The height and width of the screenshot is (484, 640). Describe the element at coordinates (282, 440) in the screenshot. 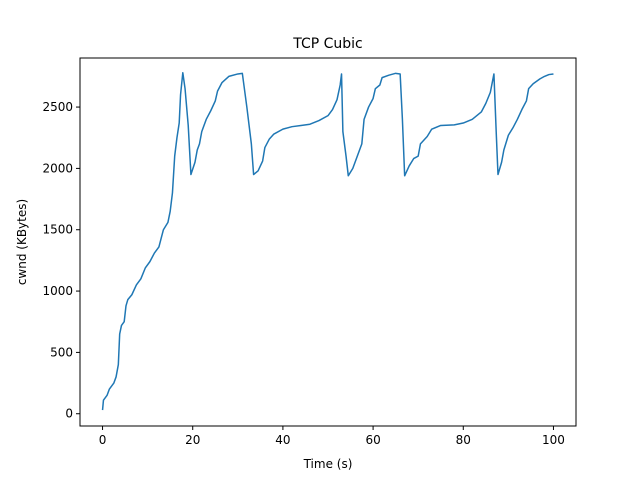

I see `x-tick-label: 40` at that location.